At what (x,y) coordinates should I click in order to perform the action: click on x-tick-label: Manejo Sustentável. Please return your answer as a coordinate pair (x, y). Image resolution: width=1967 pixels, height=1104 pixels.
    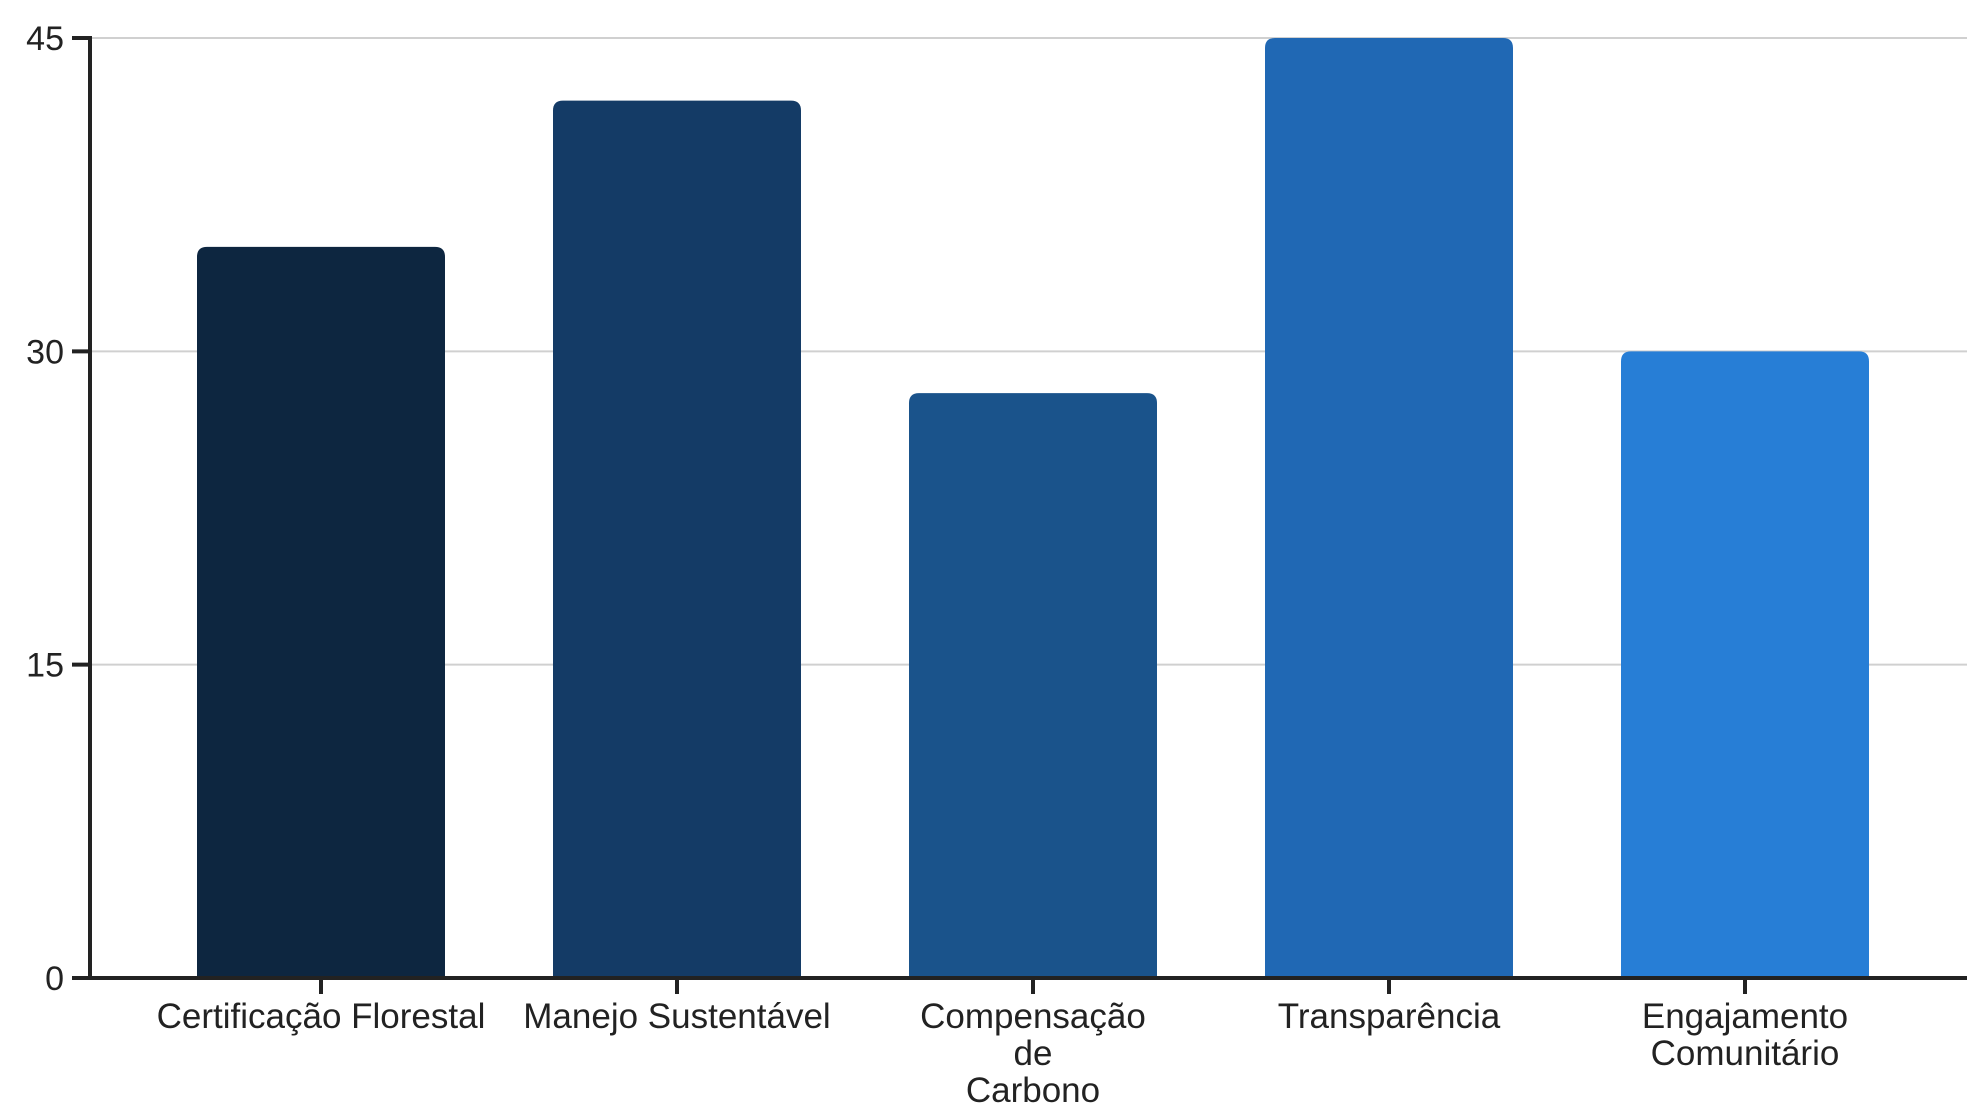
    Looking at the image, I should click on (676, 1016).